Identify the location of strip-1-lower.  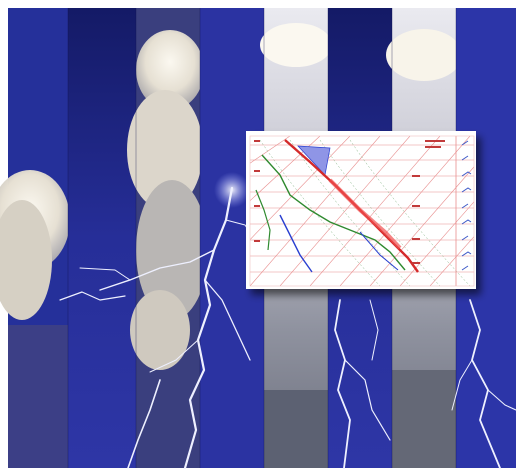
(38, 396).